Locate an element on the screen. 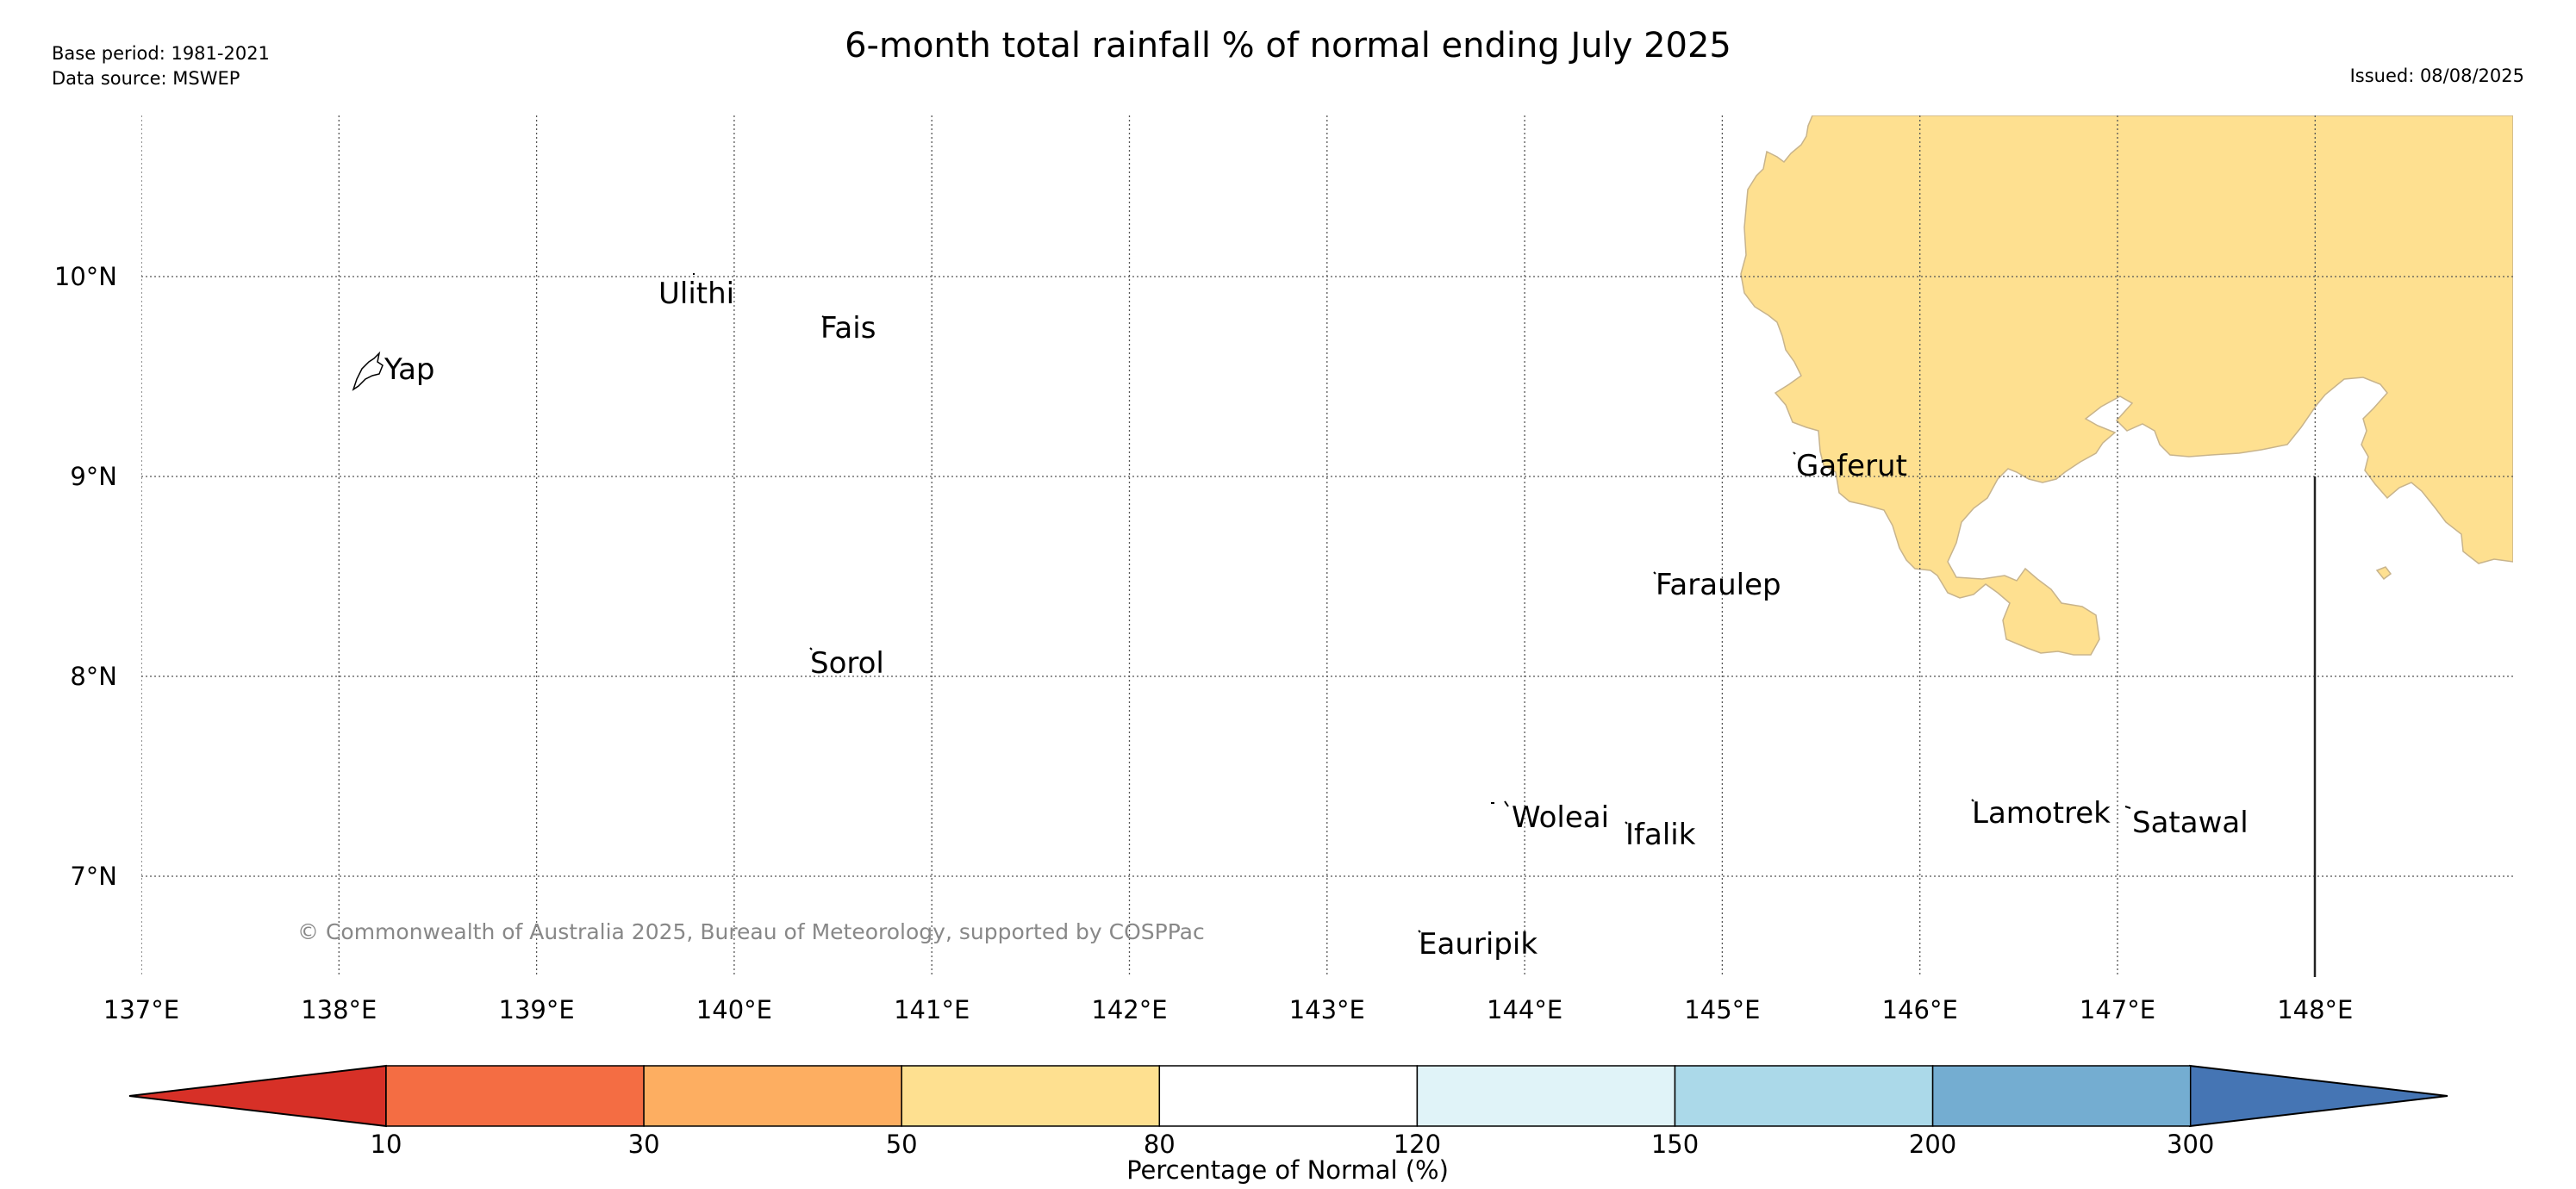 This screenshot has width=2576, height=1189. colorbar-title: Percentage of Normal (%) is located at coordinates (1287, 1170).